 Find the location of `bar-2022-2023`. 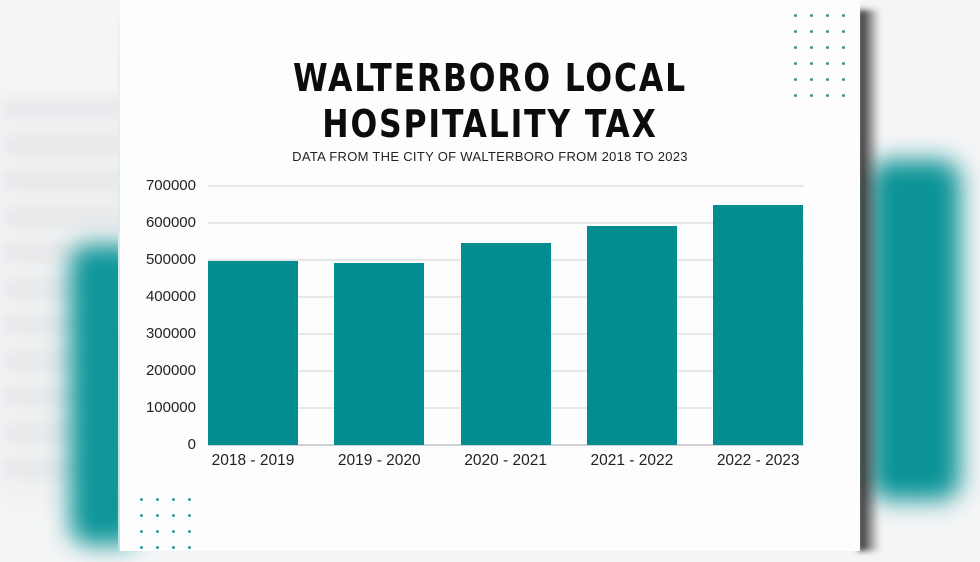

bar-2022-2023 is located at coordinates (758, 325).